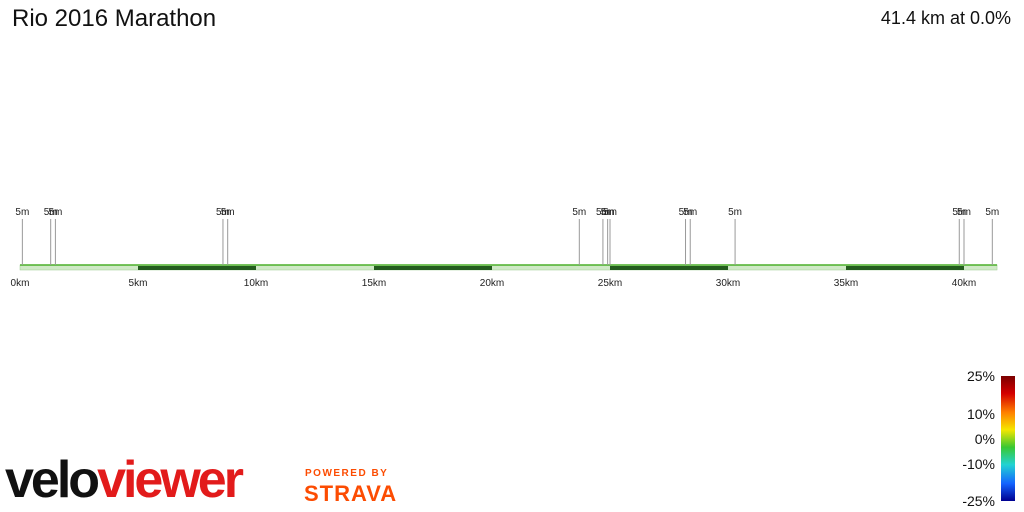 This screenshot has height=512, width=1024. What do you see at coordinates (20, 283) in the screenshot?
I see `x-tick-label-0: 0km` at bounding box center [20, 283].